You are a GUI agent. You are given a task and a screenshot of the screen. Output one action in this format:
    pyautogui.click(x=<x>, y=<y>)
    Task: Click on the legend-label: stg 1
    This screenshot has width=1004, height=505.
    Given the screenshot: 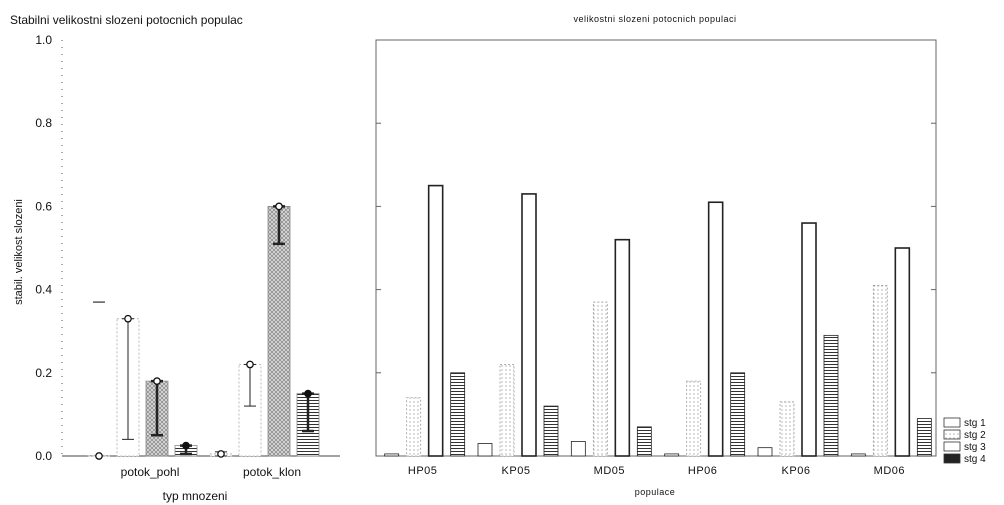 What is the action you would take?
    pyautogui.click(x=975, y=423)
    